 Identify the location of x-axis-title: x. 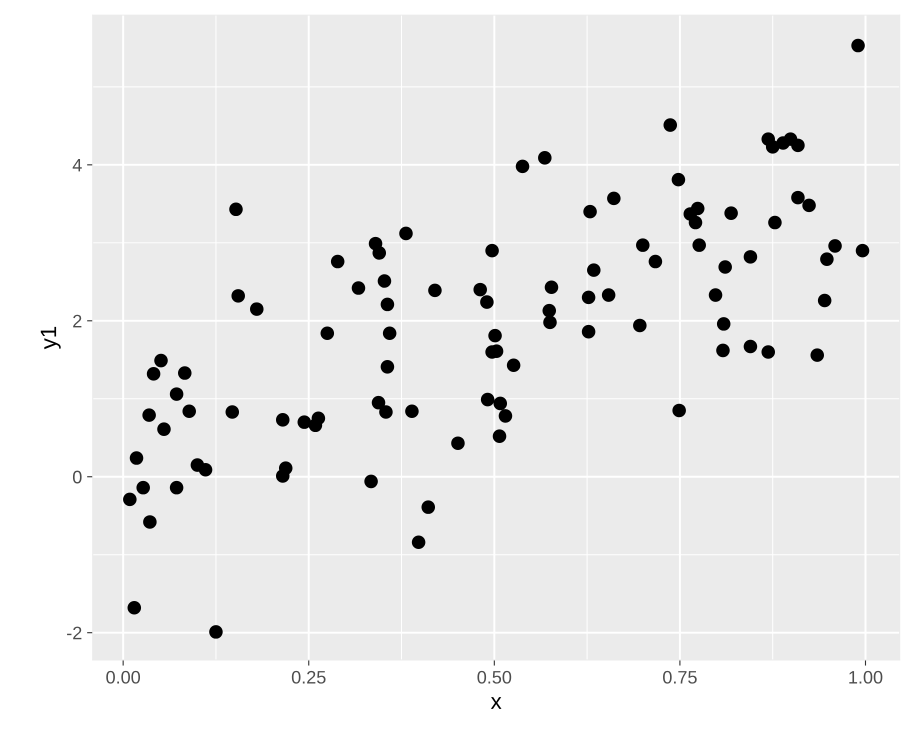
(496, 703).